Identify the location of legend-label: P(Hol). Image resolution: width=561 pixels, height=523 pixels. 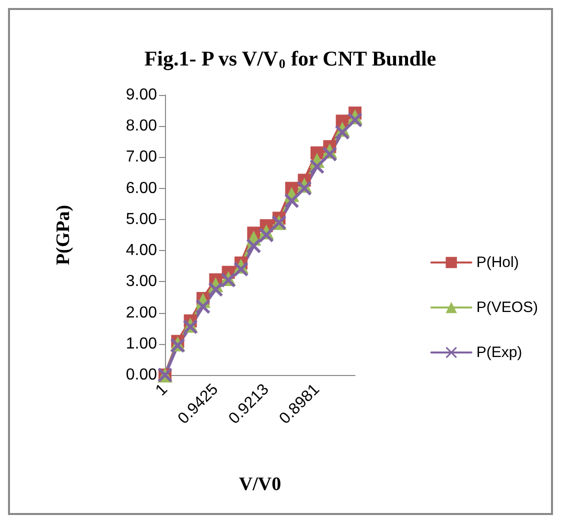
(497, 262).